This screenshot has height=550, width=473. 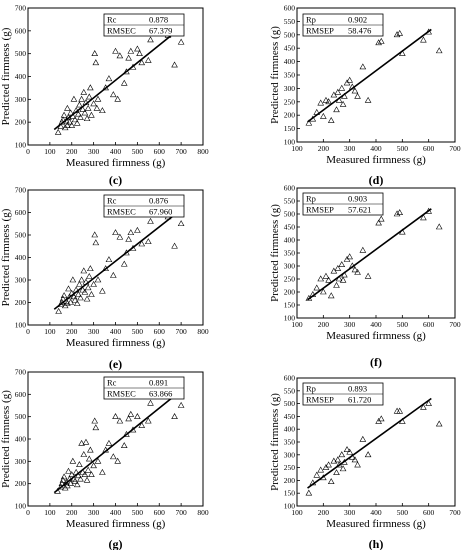 What do you see at coordinates (121, 212) in the screenshot?
I see `stat-label: RMSEC` at bounding box center [121, 212].